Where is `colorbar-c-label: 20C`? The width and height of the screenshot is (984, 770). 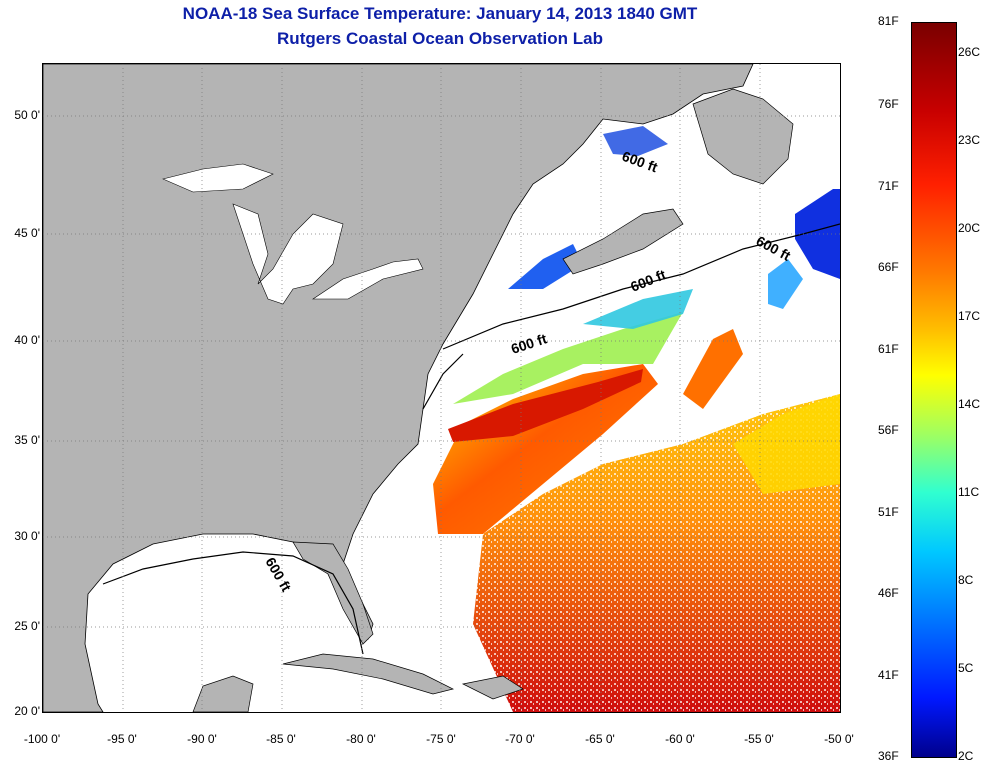 colorbar-c-label: 20C is located at coordinates (969, 228).